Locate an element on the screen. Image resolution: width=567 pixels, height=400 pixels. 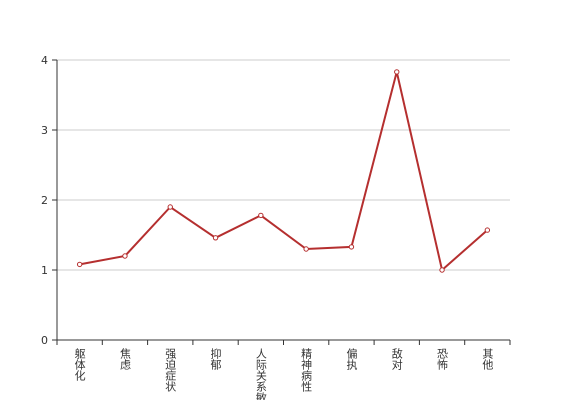
y-tick-label: 2 is located at coordinates (44, 200).